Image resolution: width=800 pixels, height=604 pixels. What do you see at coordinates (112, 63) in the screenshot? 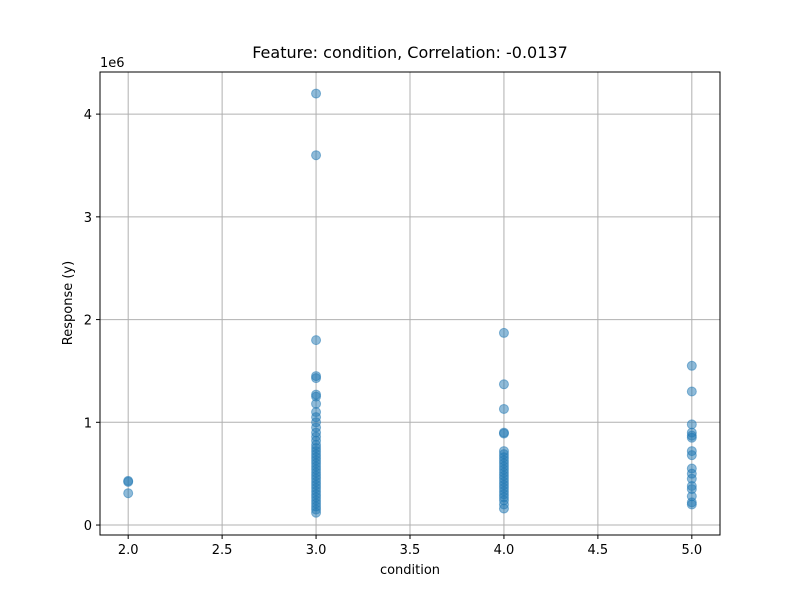
I see `y-offset-label: 1e6` at bounding box center [112, 63].